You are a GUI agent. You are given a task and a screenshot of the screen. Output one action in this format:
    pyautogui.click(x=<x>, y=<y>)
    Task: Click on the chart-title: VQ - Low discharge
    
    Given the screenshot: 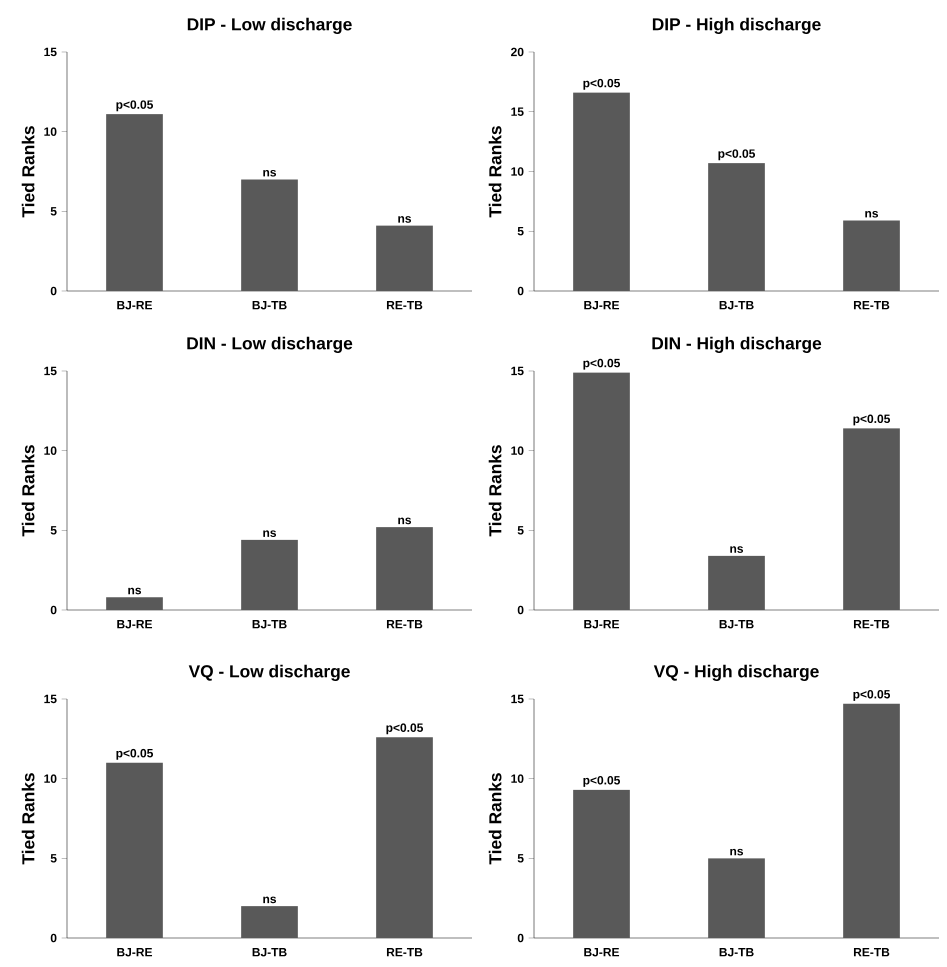 What is the action you would take?
    pyautogui.click(x=269, y=672)
    